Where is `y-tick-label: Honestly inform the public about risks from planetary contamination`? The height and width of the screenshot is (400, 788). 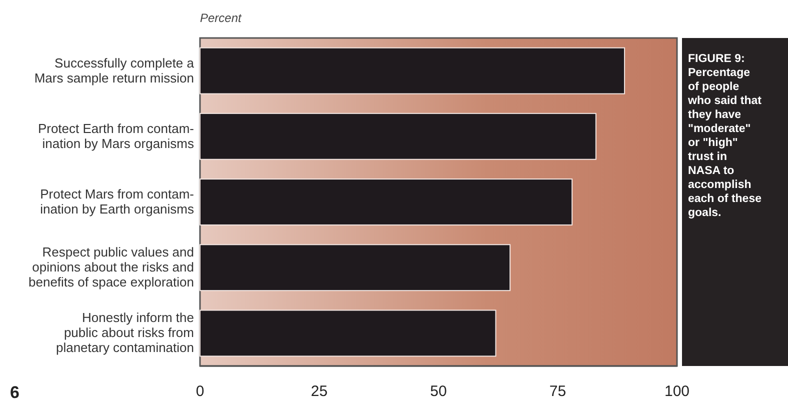 y-tick-label: Honestly inform the public about risks from planetary contamination is located at coordinates (125, 333).